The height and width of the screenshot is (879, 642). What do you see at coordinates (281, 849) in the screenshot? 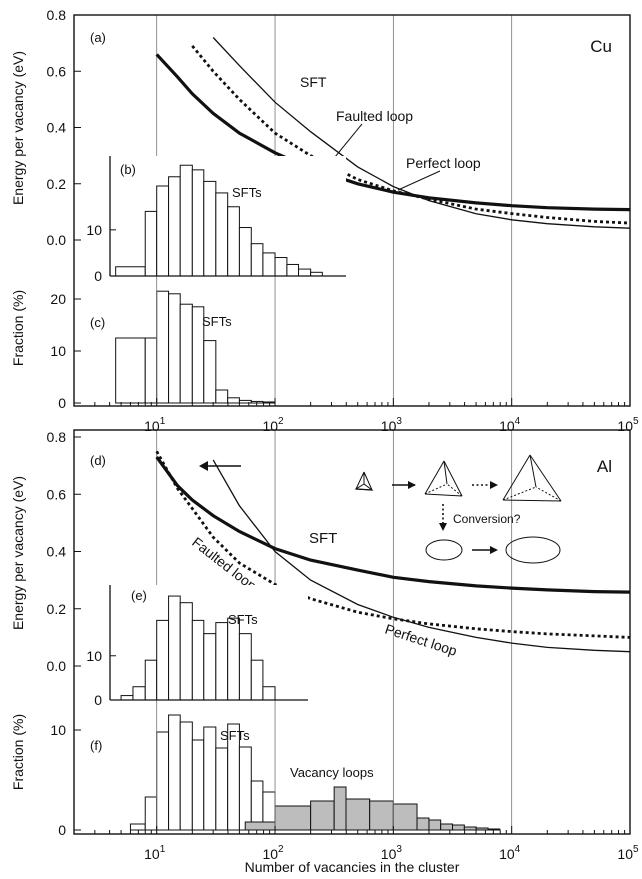
I see `x-tick-exponent: 2` at bounding box center [281, 849].